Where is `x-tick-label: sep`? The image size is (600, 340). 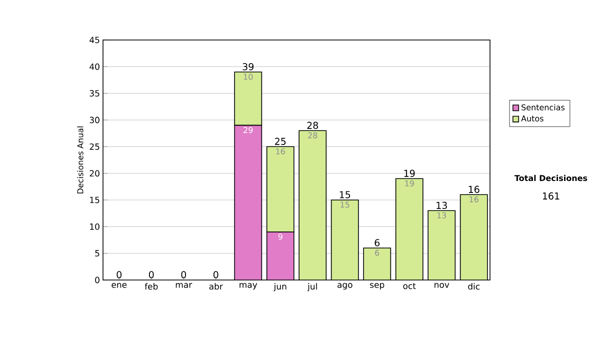 x-tick-label: sep is located at coordinates (377, 286).